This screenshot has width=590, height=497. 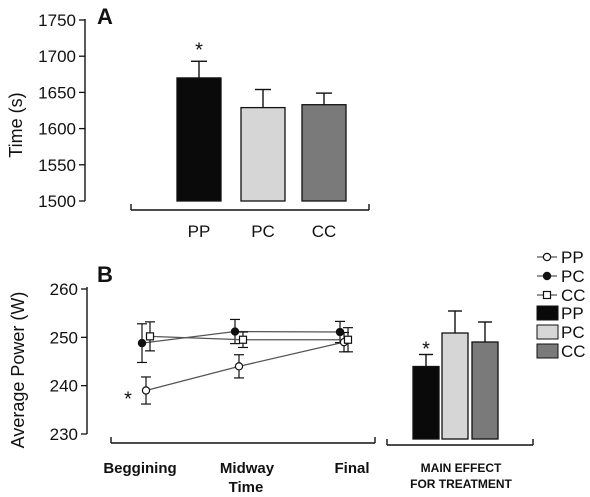 What do you see at coordinates (57, 129) in the screenshot?
I see `panel-a-y-tick-label: 1600` at bounding box center [57, 129].